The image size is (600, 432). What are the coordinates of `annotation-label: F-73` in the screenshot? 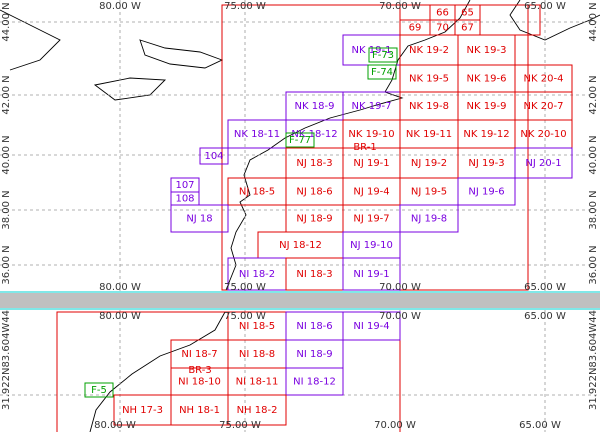 It's located at (383, 55).